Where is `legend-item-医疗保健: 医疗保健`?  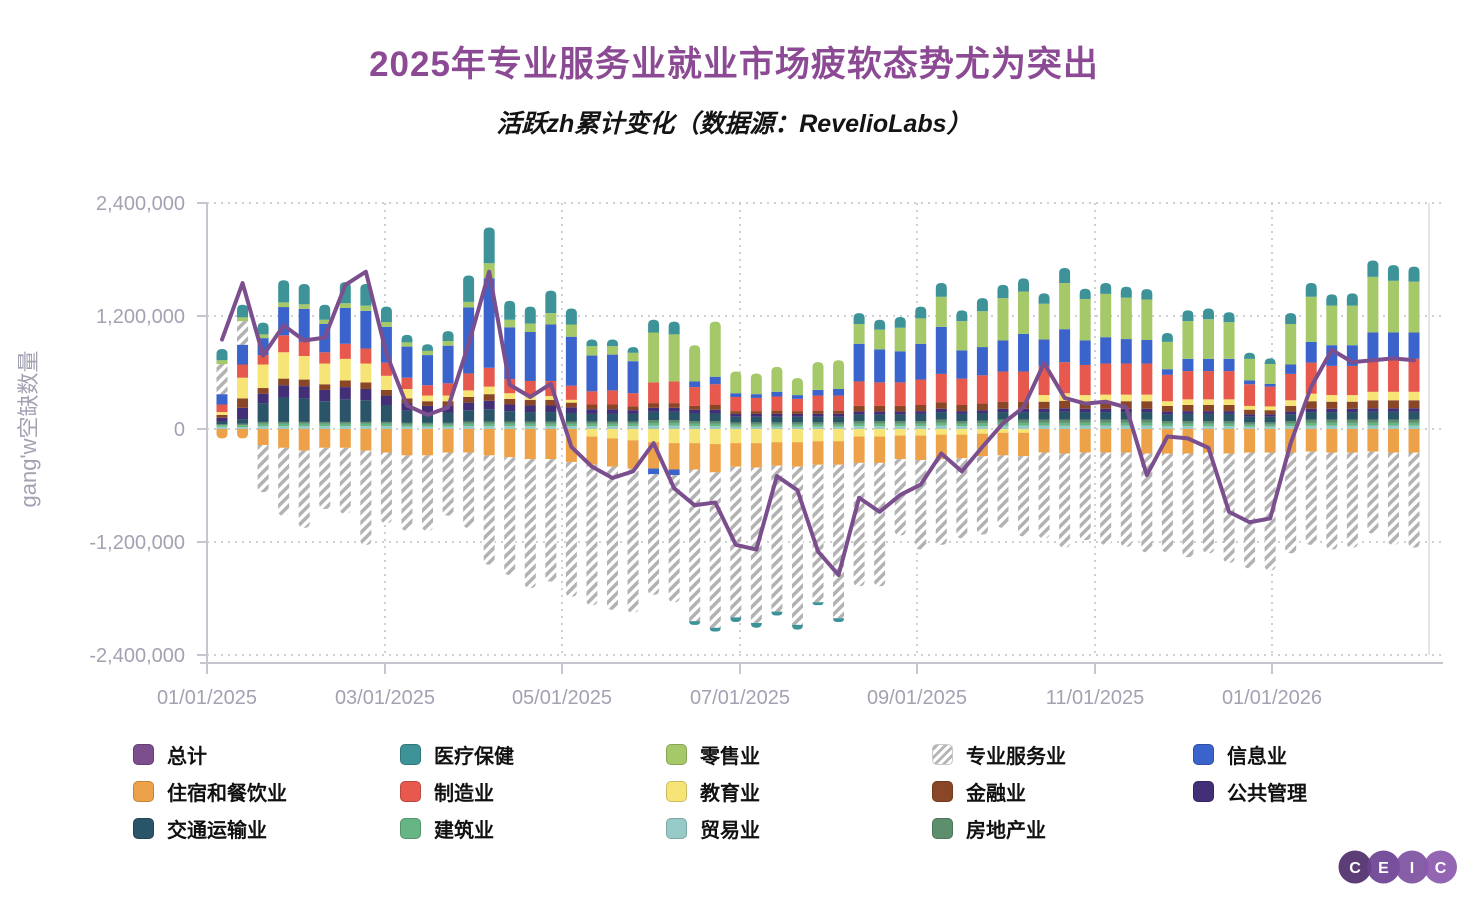 legend-item-医疗保健: 医疗保健 is located at coordinates (533, 754).